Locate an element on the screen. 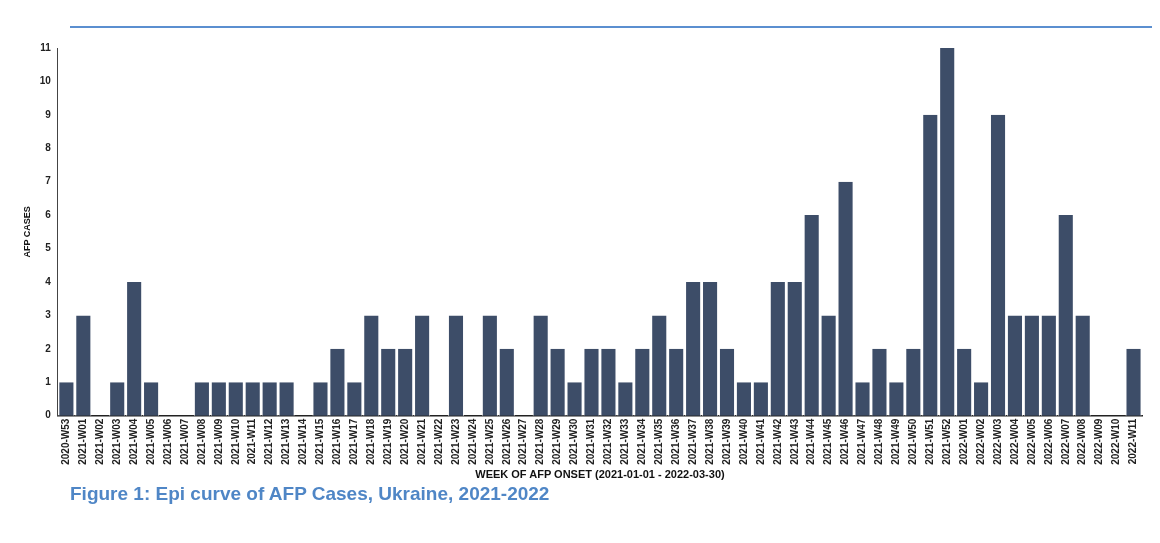  x-tick-label: 2021-W19 is located at coordinates (387, 441).